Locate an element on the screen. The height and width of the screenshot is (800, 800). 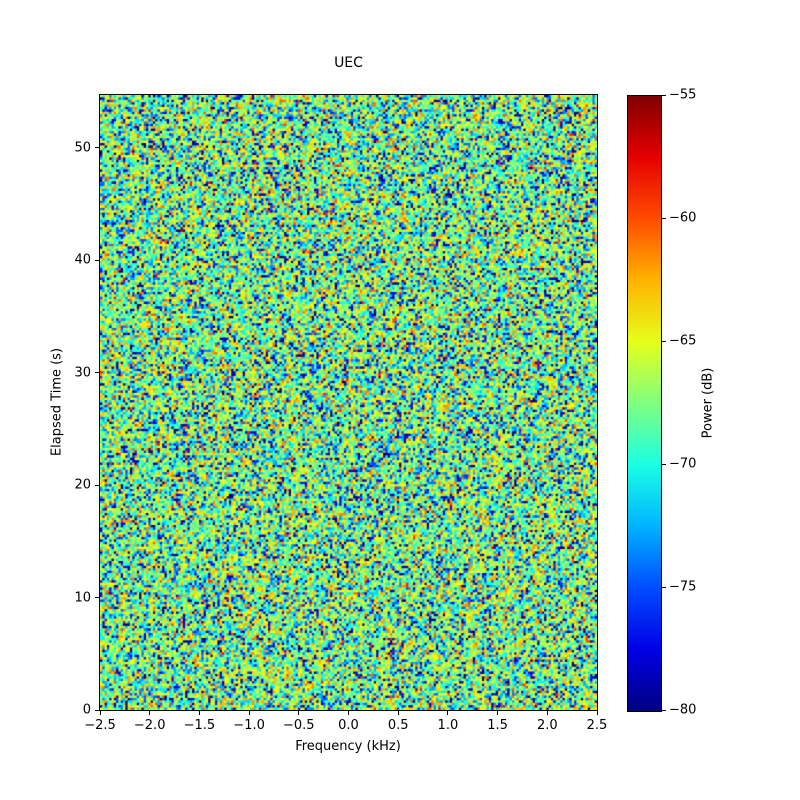
x-tick-label: 1.0 is located at coordinates (448, 725).